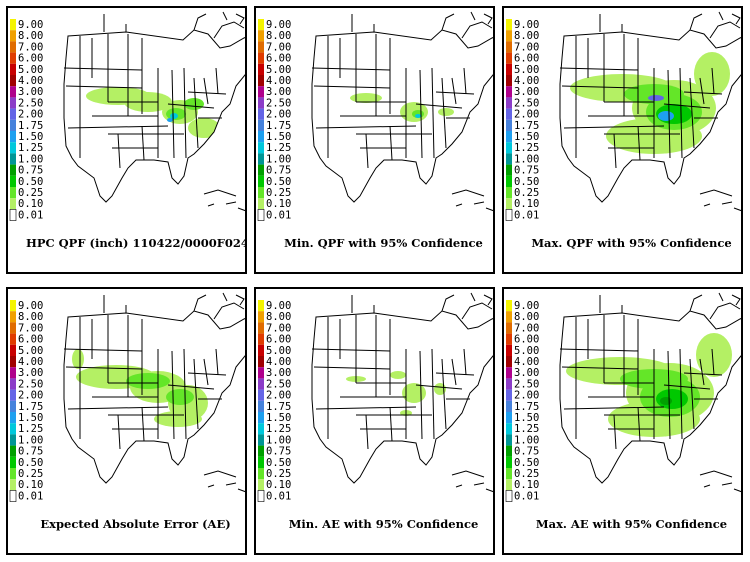  What do you see at coordinates (383, 243) in the screenshot?
I see `panel-caption: Min. QPF with 95% Confidence` at bounding box center [383, 243].